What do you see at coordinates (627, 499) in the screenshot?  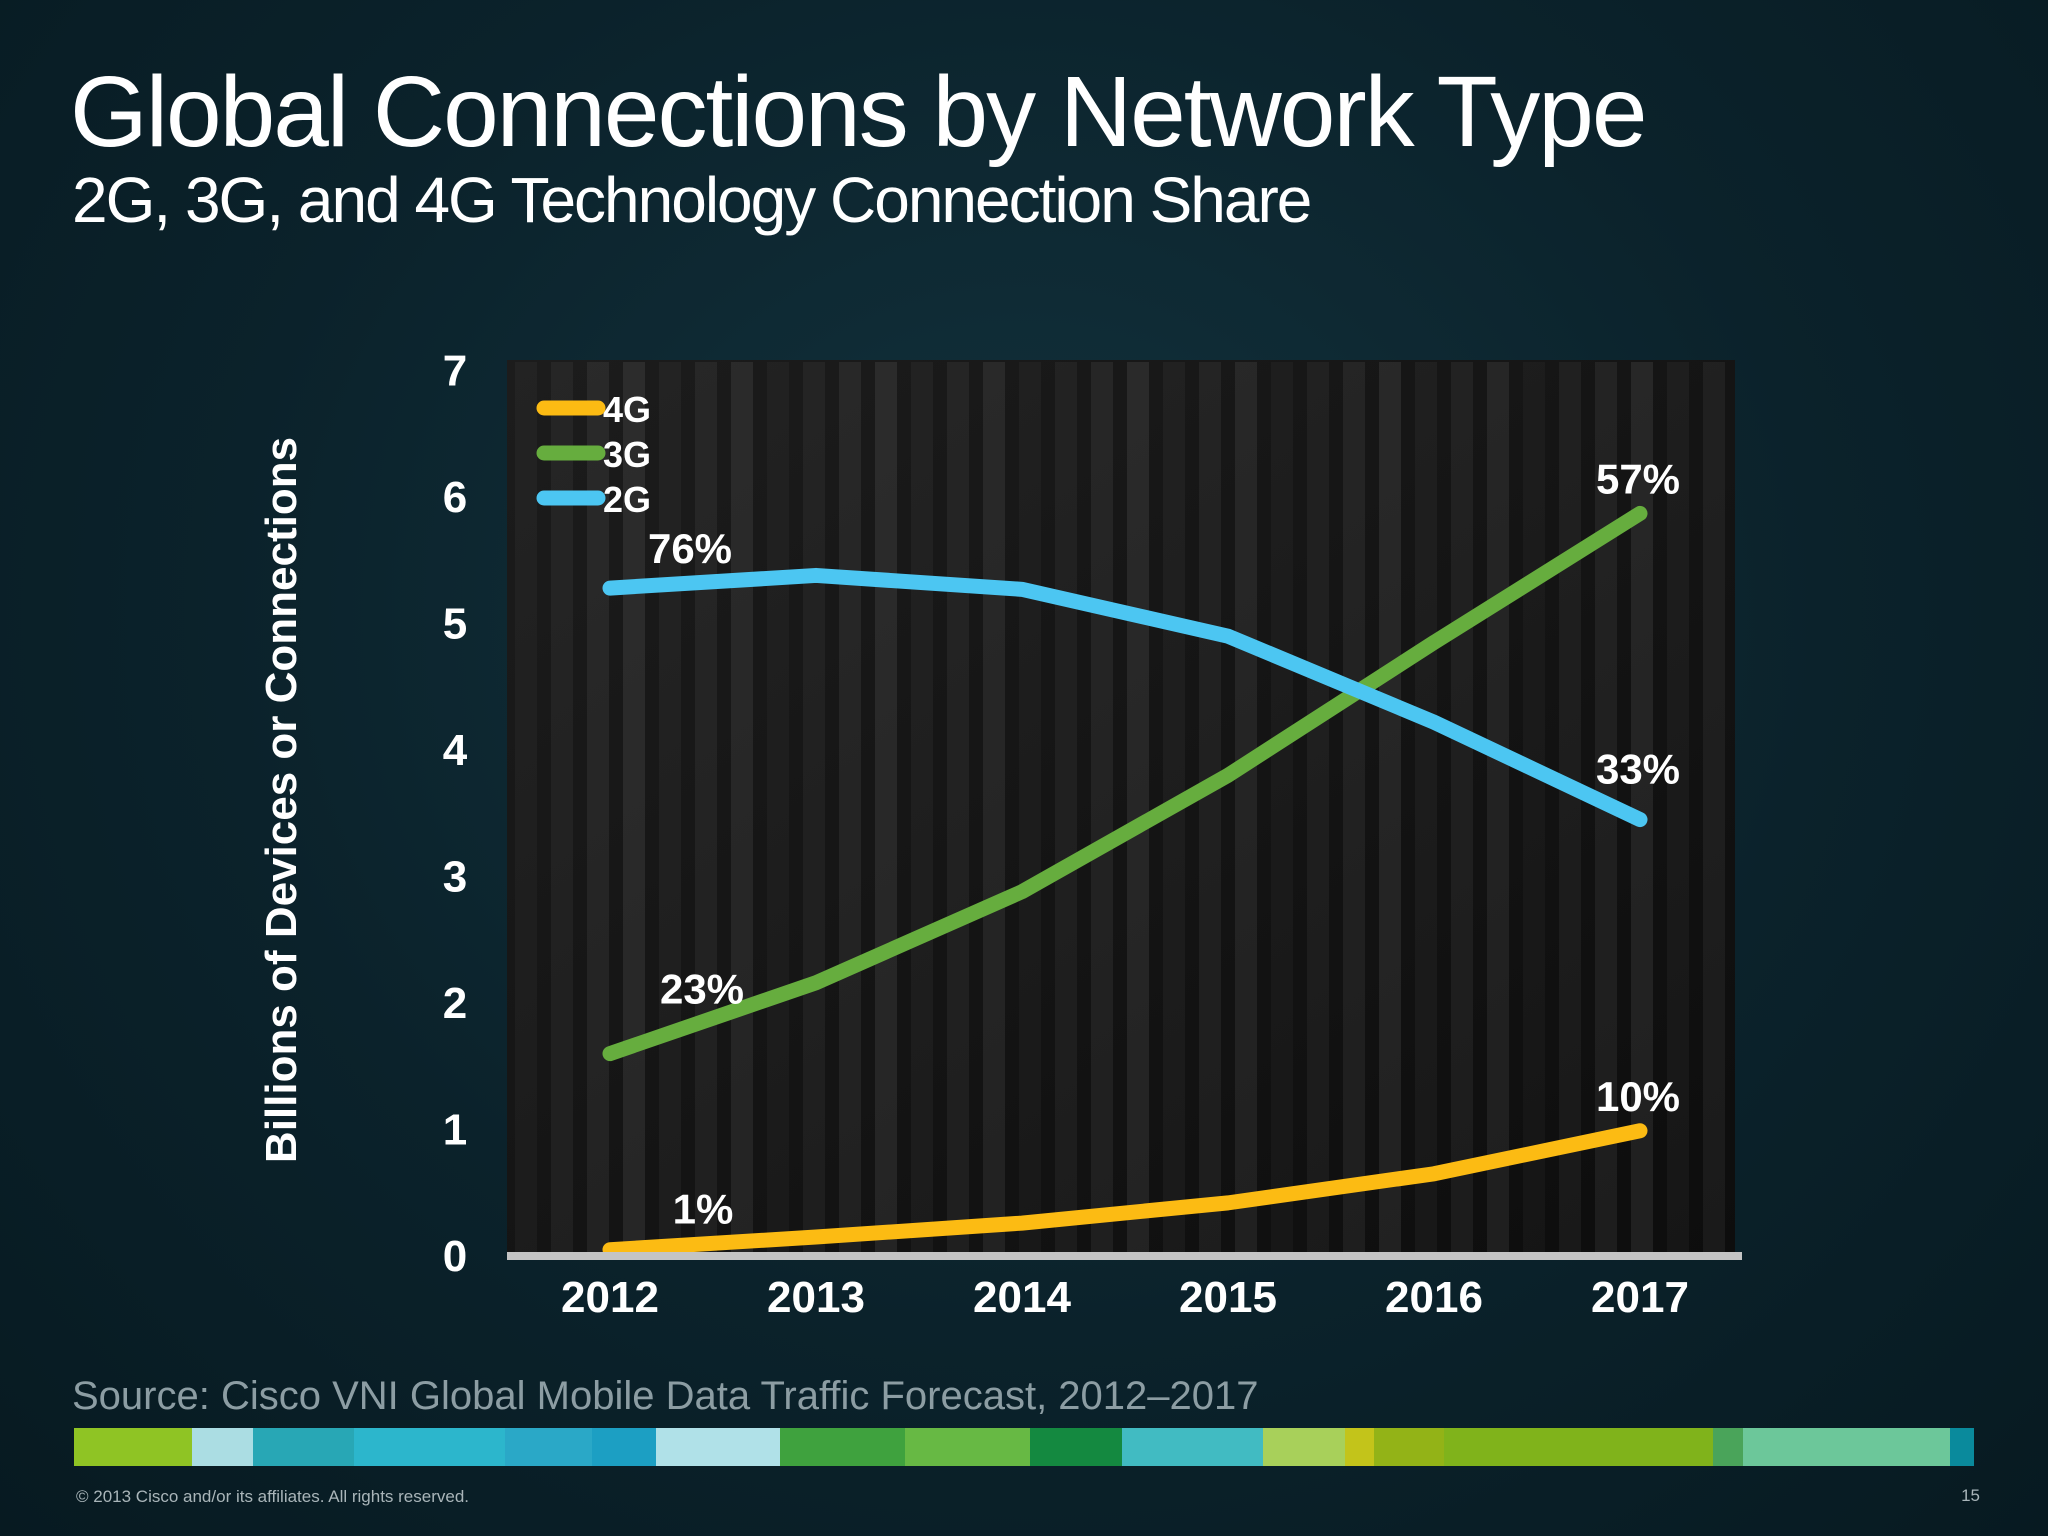 I see `legend-label-2g: 2G` at bounding box center [627, 499].